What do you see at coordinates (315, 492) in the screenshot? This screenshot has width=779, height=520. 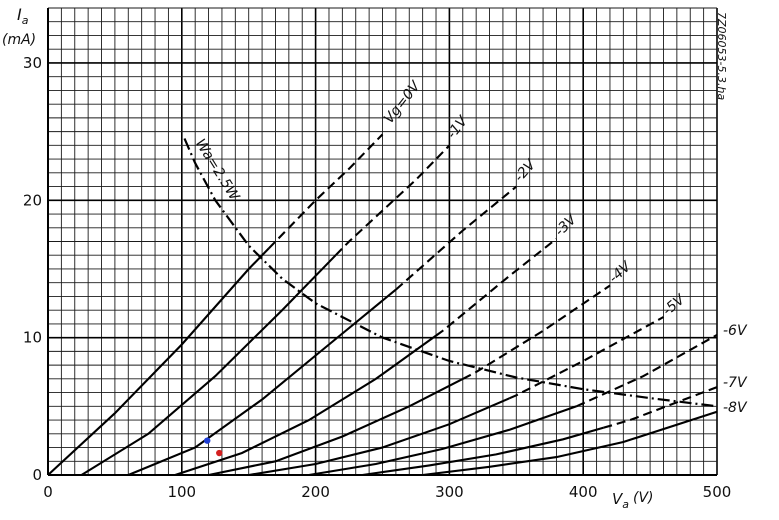 I see `x-tick-label: 200` at bounding box center [315, 492].